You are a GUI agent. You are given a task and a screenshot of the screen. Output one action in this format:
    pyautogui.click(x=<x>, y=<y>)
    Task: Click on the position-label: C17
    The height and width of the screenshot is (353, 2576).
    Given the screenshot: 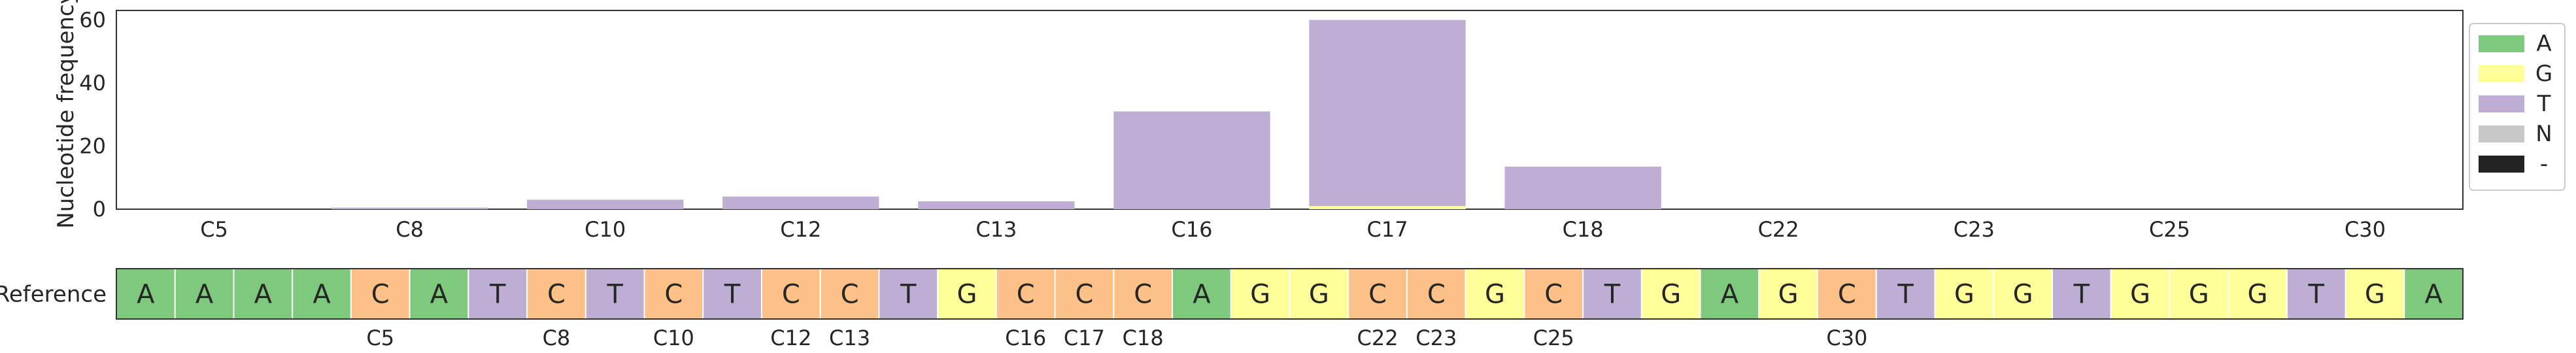 What is the action you would take?
    pyautogui.click(x=1084, y=338)
    